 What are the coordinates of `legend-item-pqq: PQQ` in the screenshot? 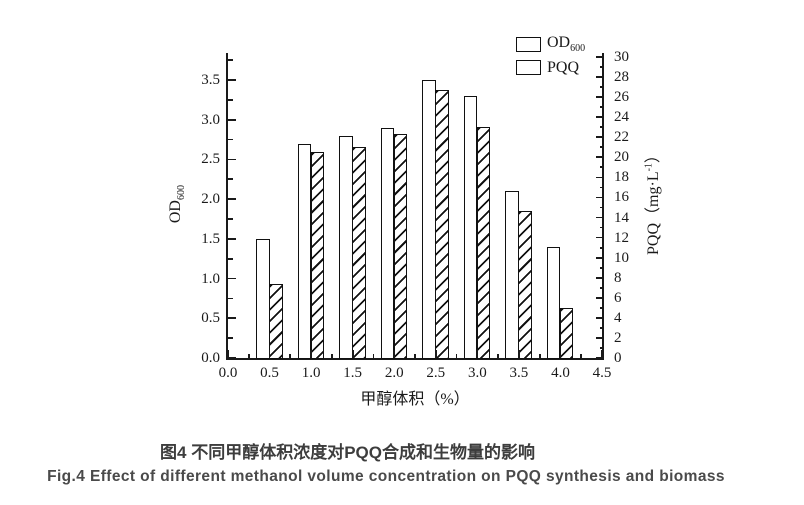 It's located at (550, 67).